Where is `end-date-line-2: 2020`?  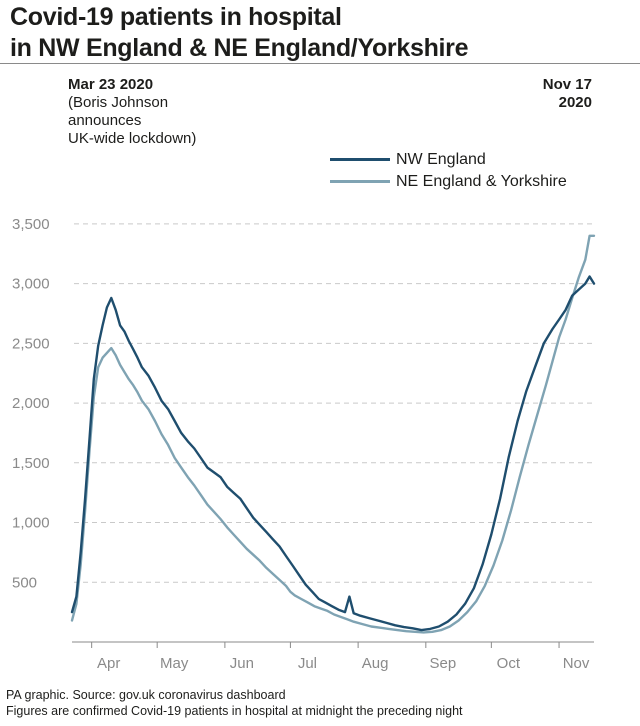
end-date-line-2: 2020 is located at coordinates (575, 102).